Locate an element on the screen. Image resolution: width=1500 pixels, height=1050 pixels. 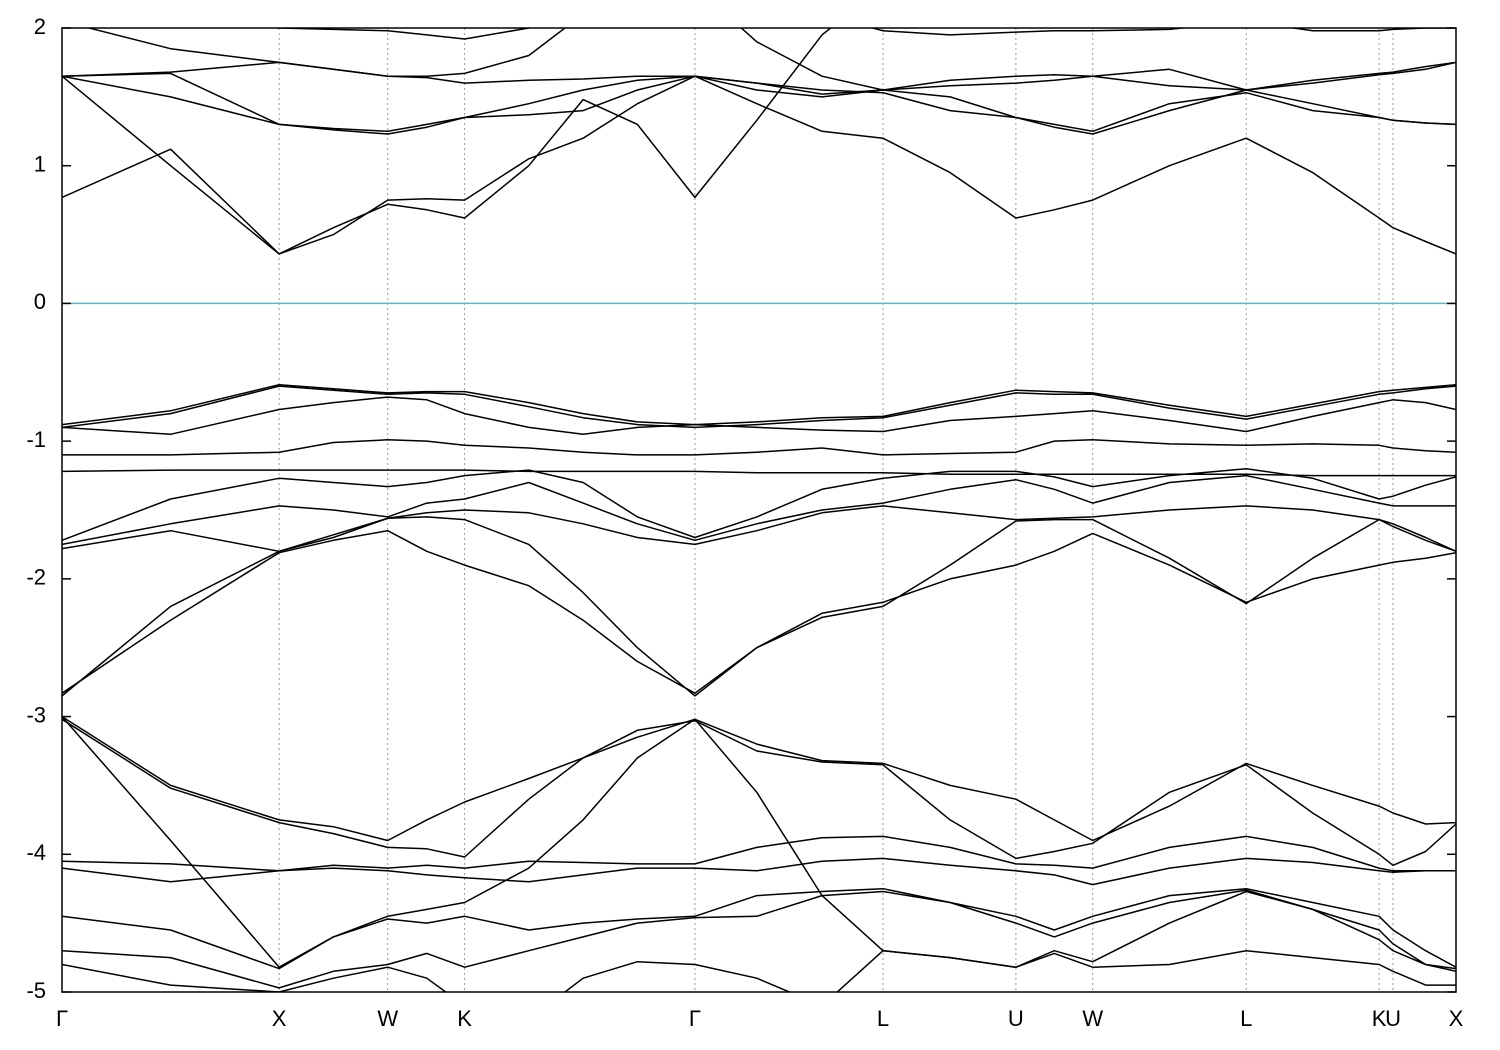
y-tick-label: -4 is located at coordinates (36, 852).